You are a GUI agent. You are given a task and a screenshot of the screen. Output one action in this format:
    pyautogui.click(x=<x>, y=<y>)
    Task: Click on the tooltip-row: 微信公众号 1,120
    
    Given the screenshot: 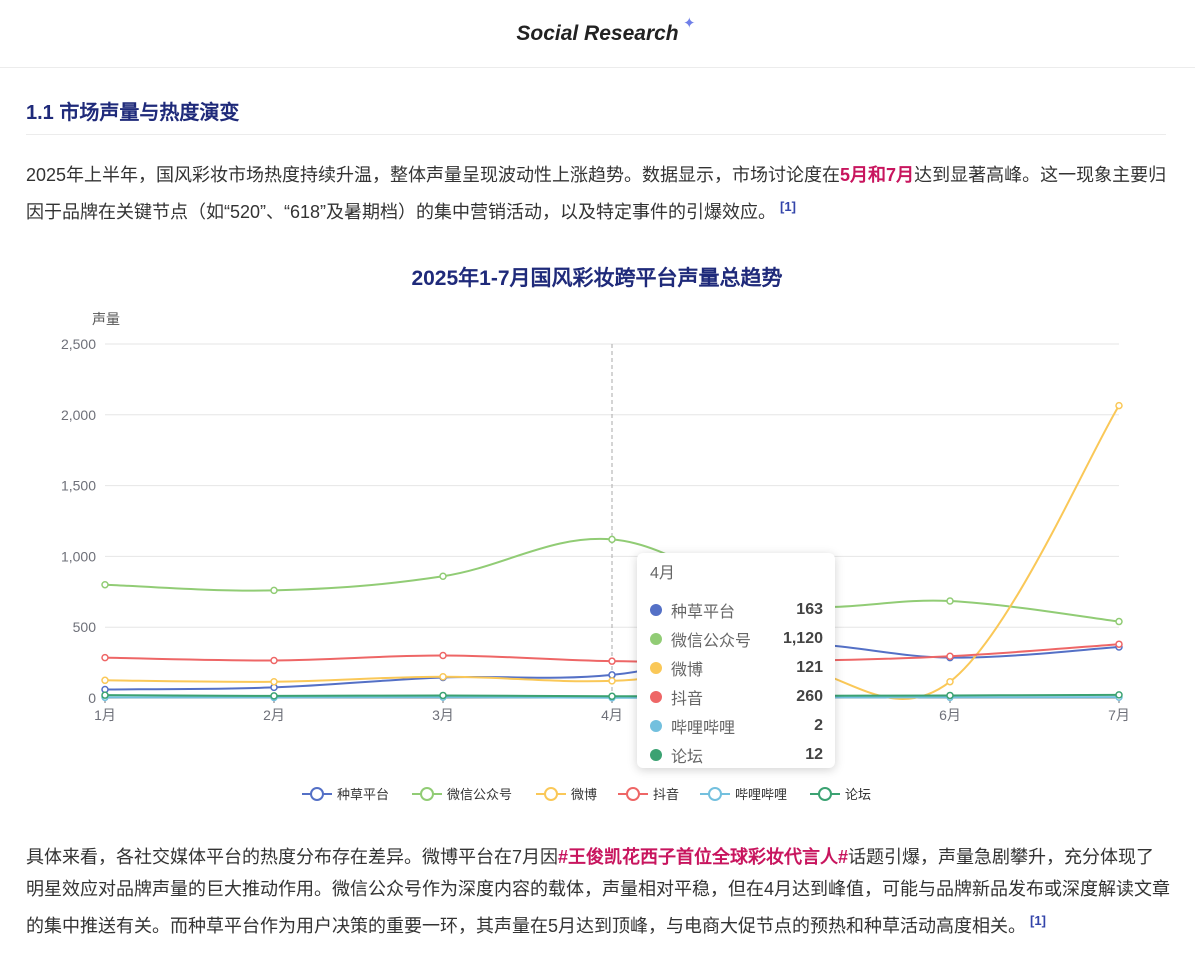 What is the action you would take?
    pyautogui.click(x=736, y=638)
    